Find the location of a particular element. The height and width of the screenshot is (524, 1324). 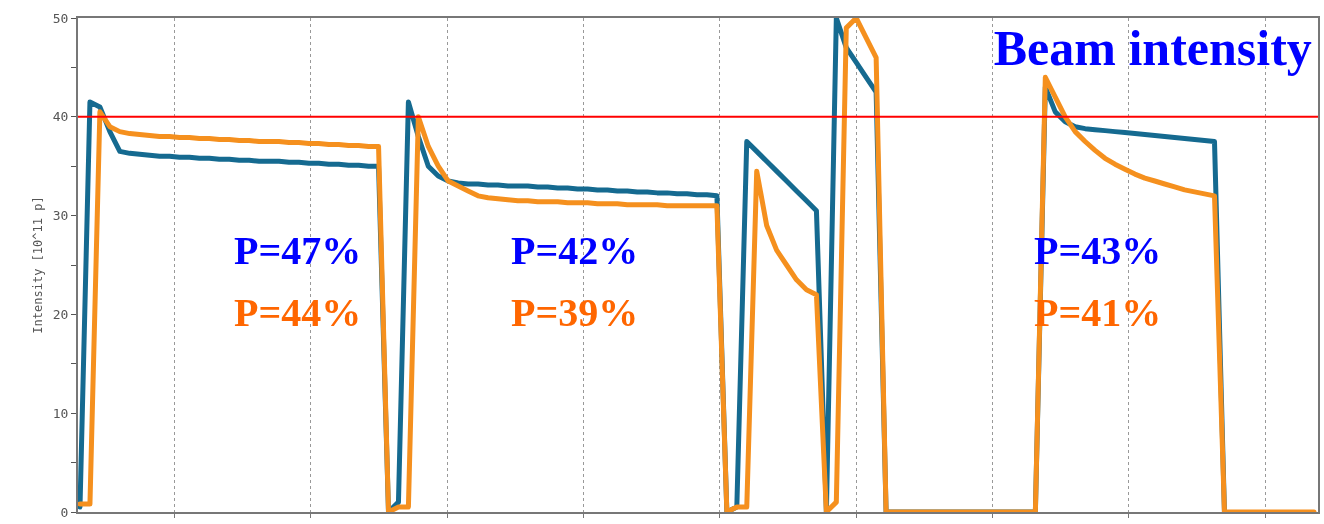

y-tick-label: 40 is located at coordinates (60, 117).